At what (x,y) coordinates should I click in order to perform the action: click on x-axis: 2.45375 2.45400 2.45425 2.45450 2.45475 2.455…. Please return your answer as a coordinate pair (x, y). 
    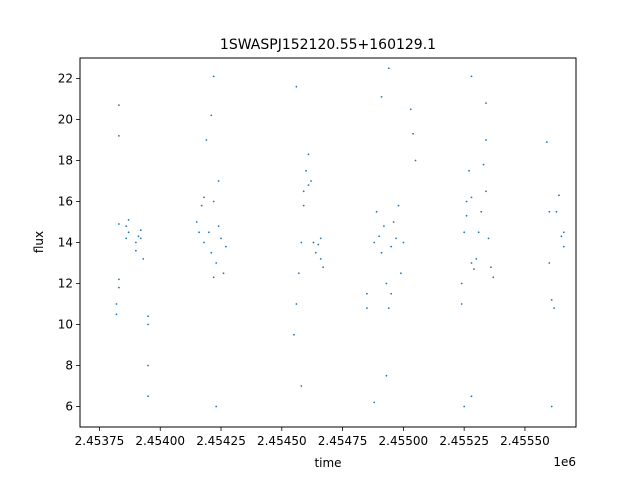
    Looking at the image, I should click on (312, 437).